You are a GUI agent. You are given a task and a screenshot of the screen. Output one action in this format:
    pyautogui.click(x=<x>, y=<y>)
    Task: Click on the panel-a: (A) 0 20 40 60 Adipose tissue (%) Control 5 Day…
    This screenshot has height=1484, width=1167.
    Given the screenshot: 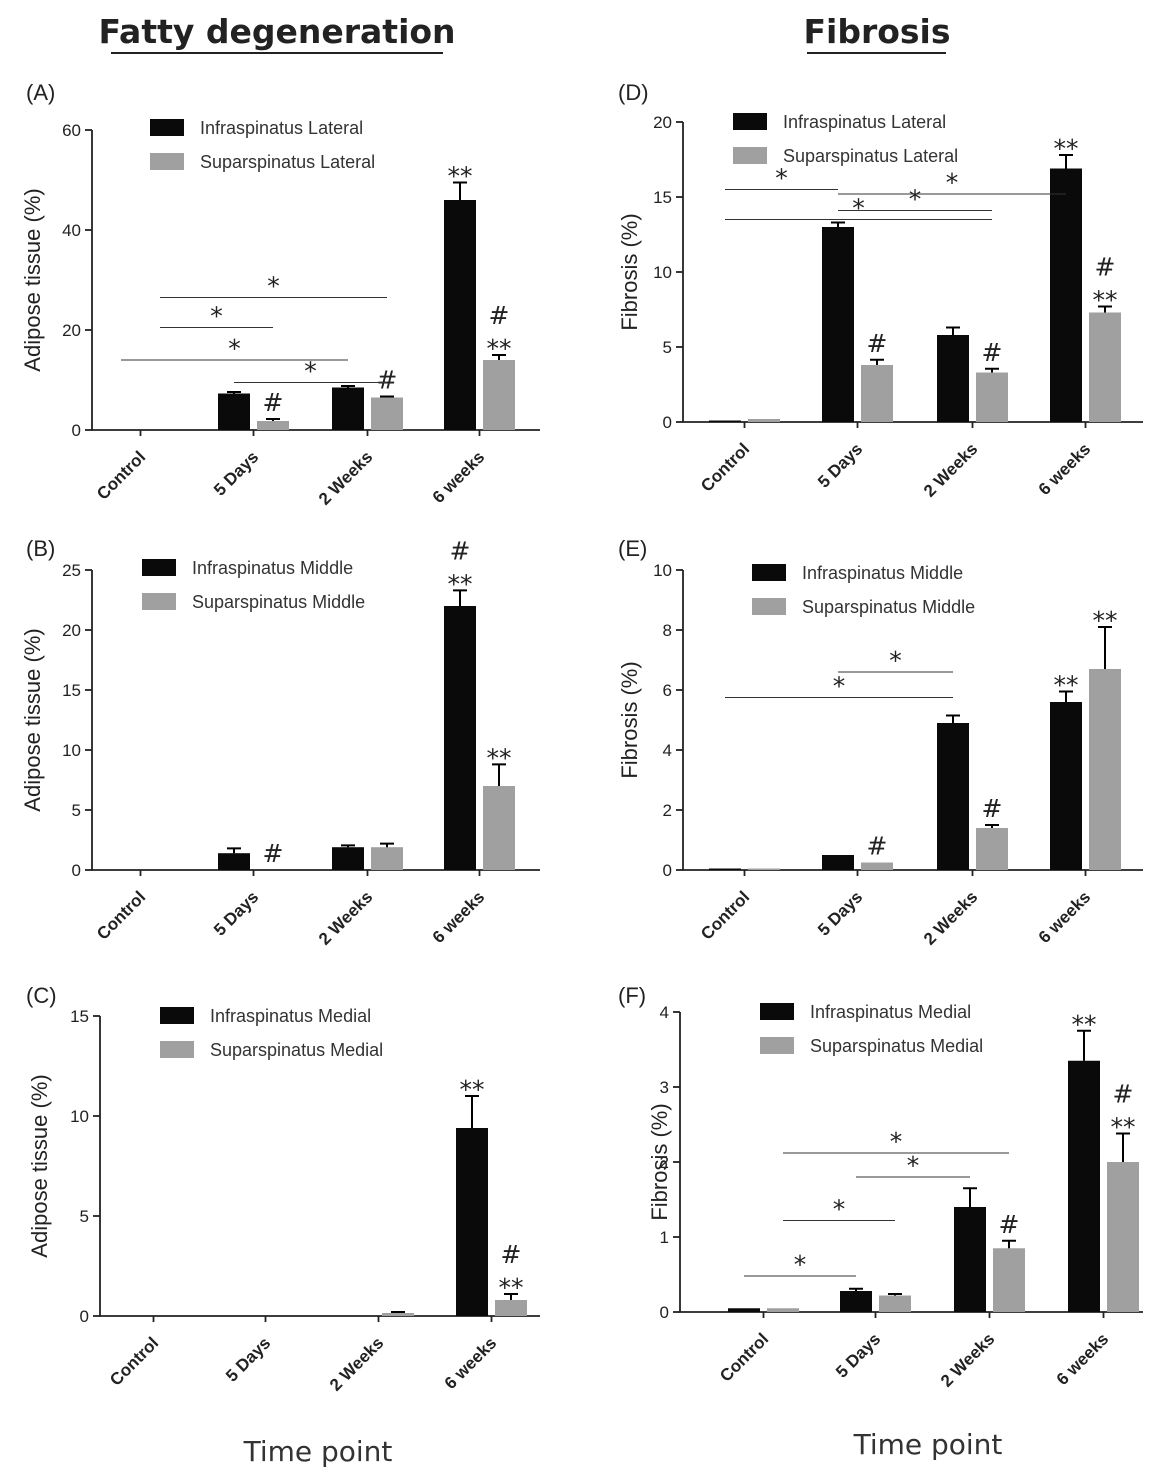 What is the action you would take?
    pyautogui.click(x=280, y=294)
    